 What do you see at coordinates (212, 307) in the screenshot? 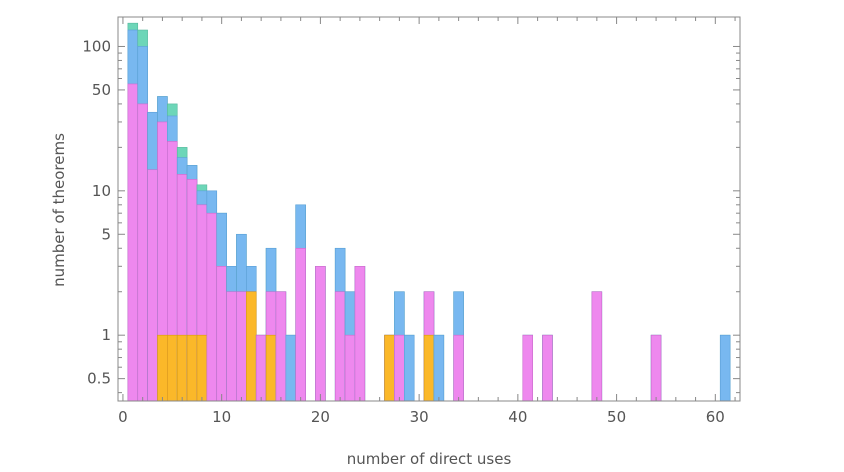
I see `bar-magenta-x9` at bounding box center [212, 307].